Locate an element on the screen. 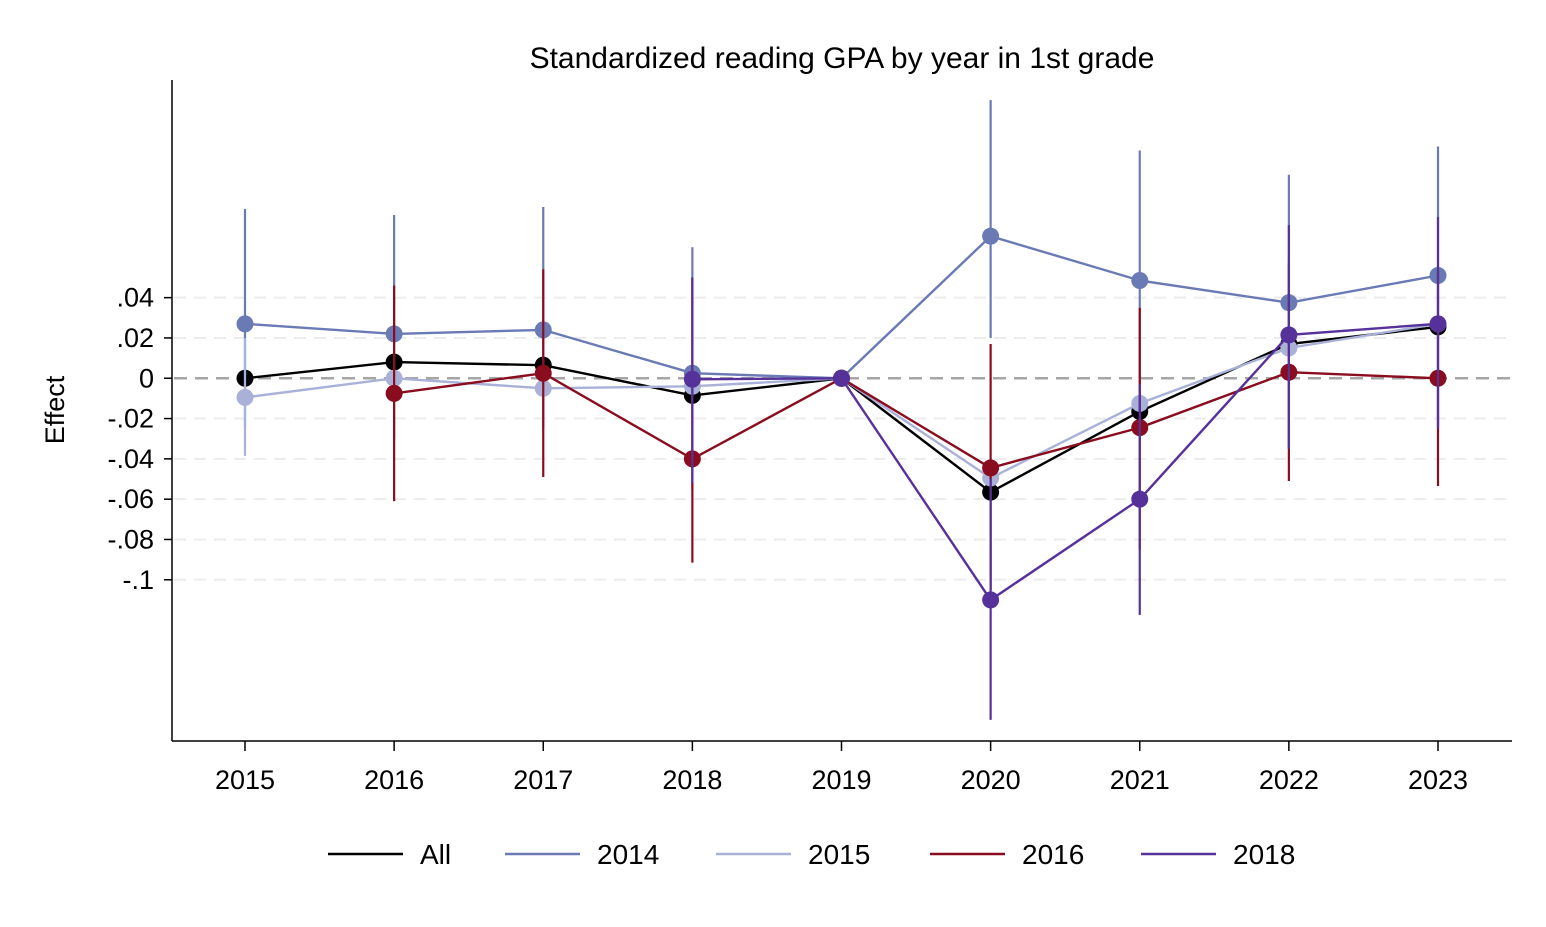 Image resolution: width=1546 pixels, height=927 pixels. series-2015 is located at coordinates (841, 401).